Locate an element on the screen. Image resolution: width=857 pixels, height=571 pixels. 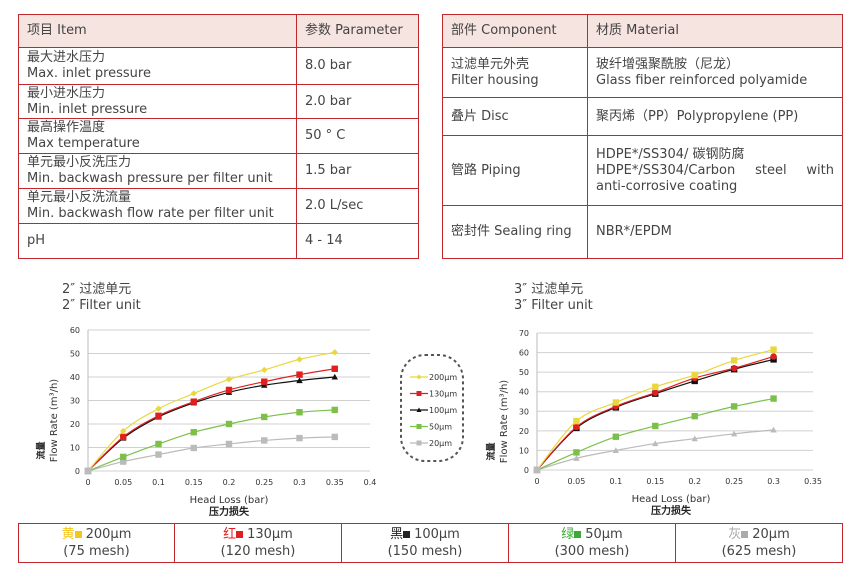
chart2-title: 3″ 过滤单元 3″ Filter unit is located at coordinates (553, 298).